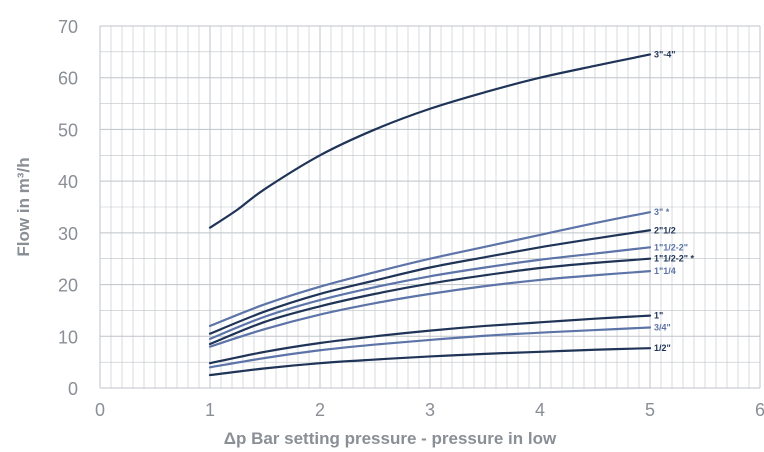 The width and height of the screenshot is (764, 452). I want to click on y-tick-label: 20, so click(68, 286).